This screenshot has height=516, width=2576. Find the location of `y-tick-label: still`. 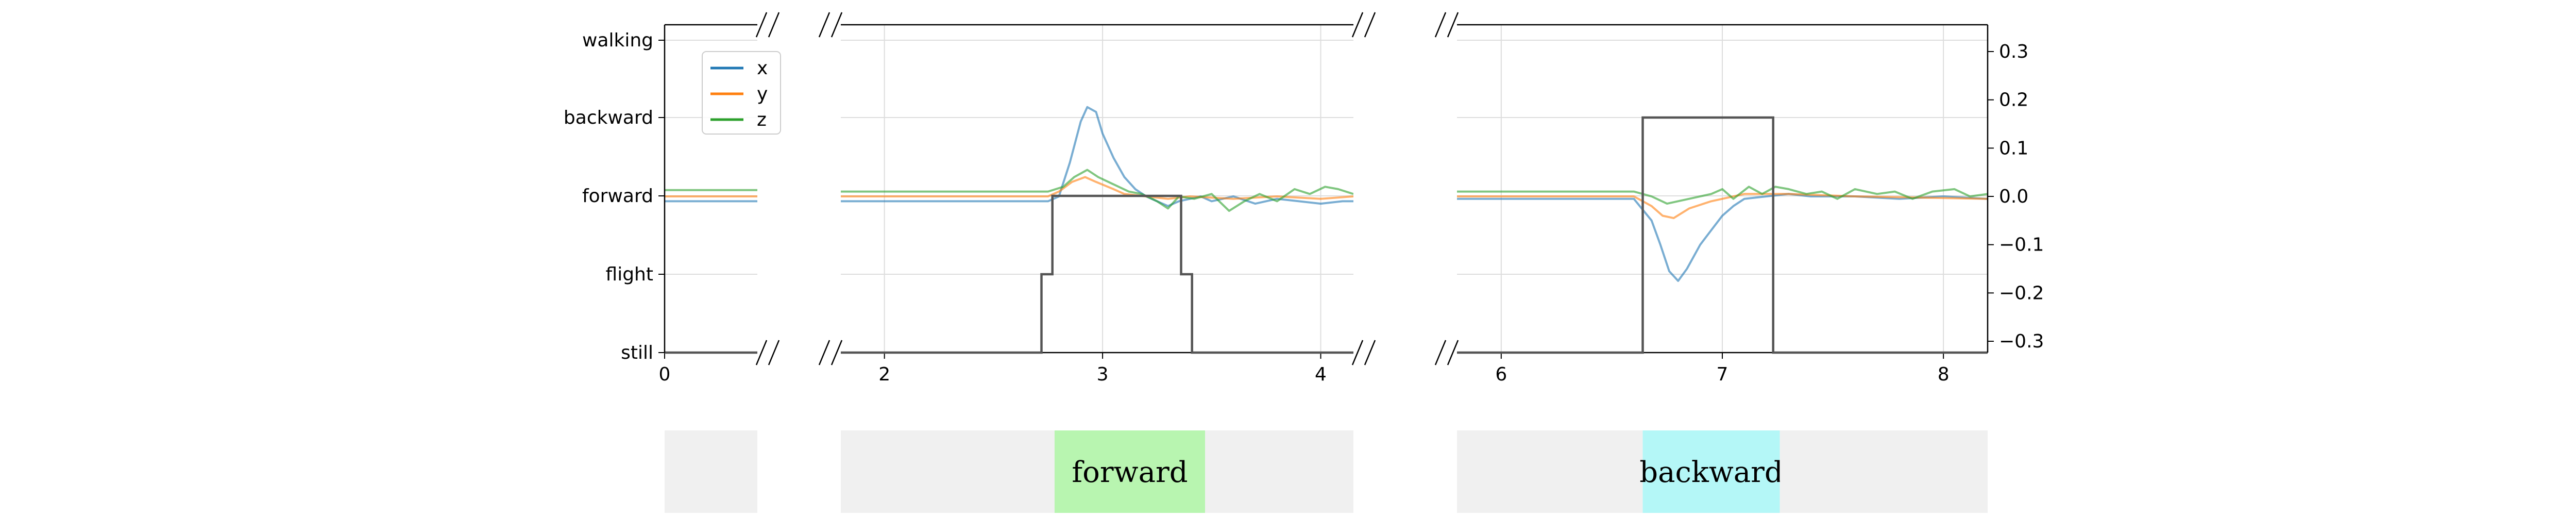

y-tick-label: still is located at coordinates (637, 352).